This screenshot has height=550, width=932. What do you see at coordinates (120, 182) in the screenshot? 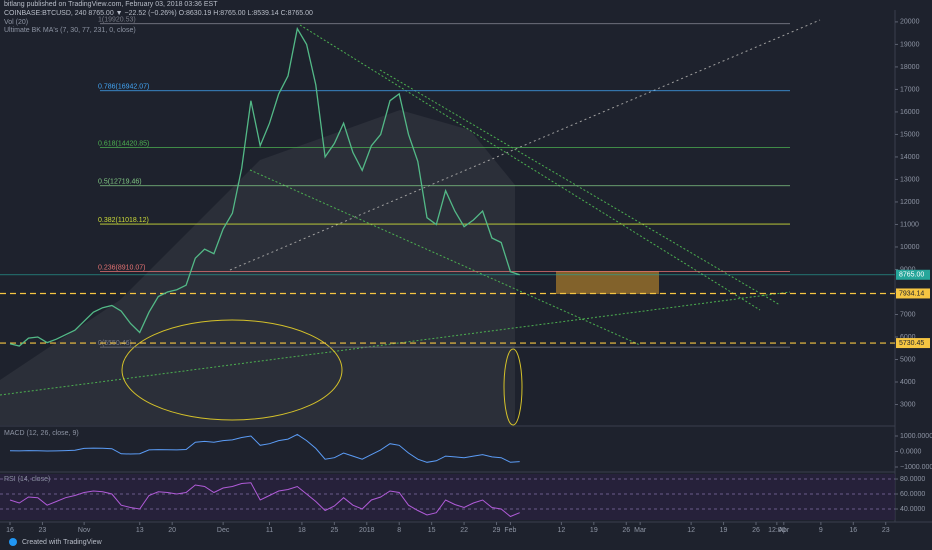
I see `fib-label: 0.5(12719.46)` at bounding box center [120, 182].